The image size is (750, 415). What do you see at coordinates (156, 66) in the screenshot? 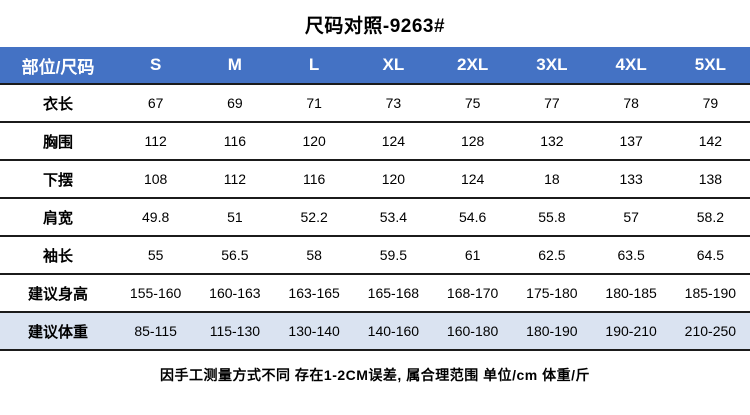
I see `header-cell-size: S` at bounding box center [156, 66].